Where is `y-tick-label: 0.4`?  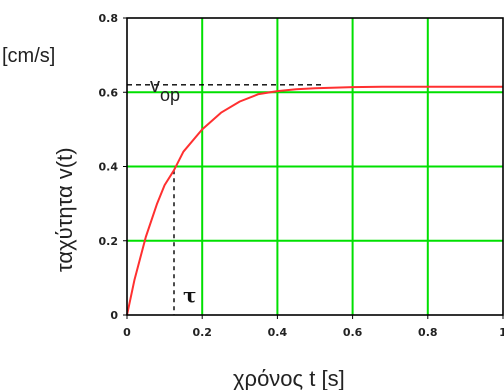
y-tick-label: 0.4 is located at coordinates (109, 167).